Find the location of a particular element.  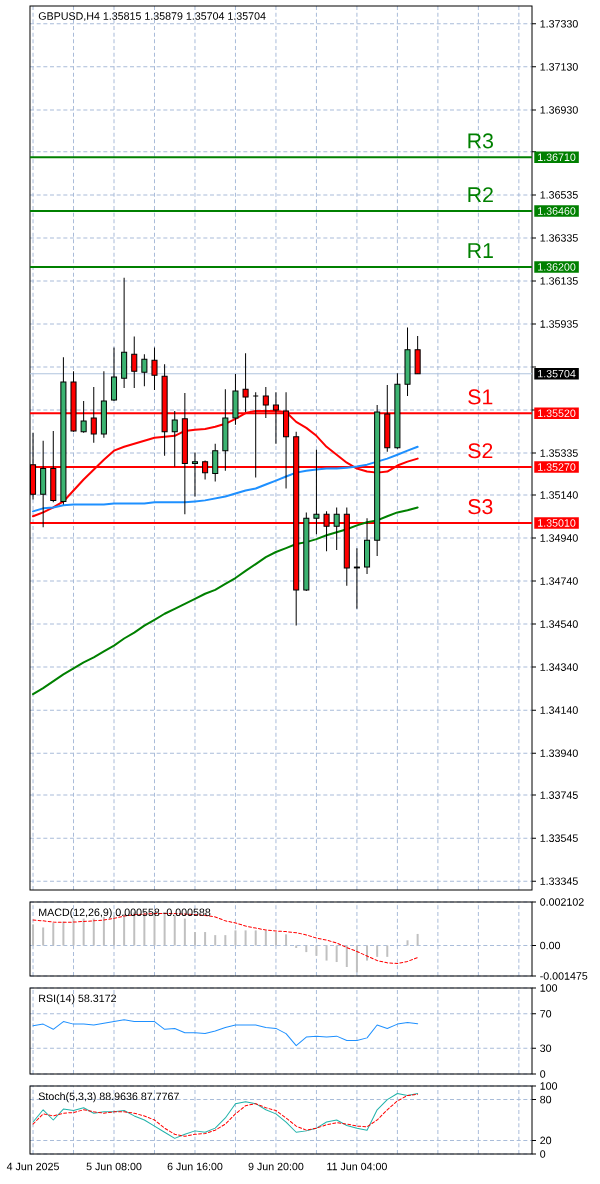

y-tick-label: 1.36135 is located at coordinates (559, 281).